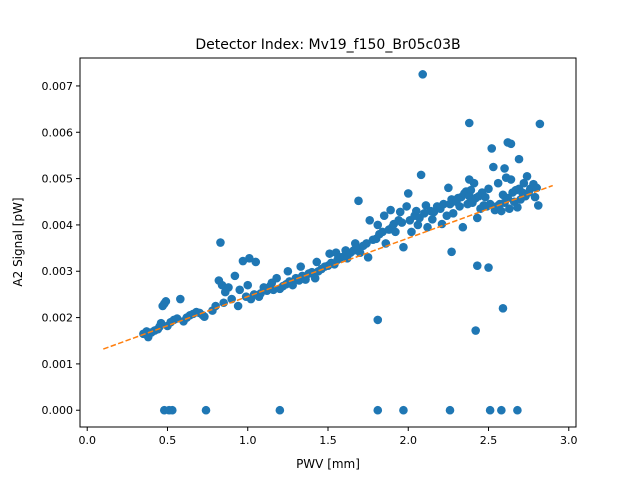  I want to click on y-tick-label: 0.002, so click(58, 318).